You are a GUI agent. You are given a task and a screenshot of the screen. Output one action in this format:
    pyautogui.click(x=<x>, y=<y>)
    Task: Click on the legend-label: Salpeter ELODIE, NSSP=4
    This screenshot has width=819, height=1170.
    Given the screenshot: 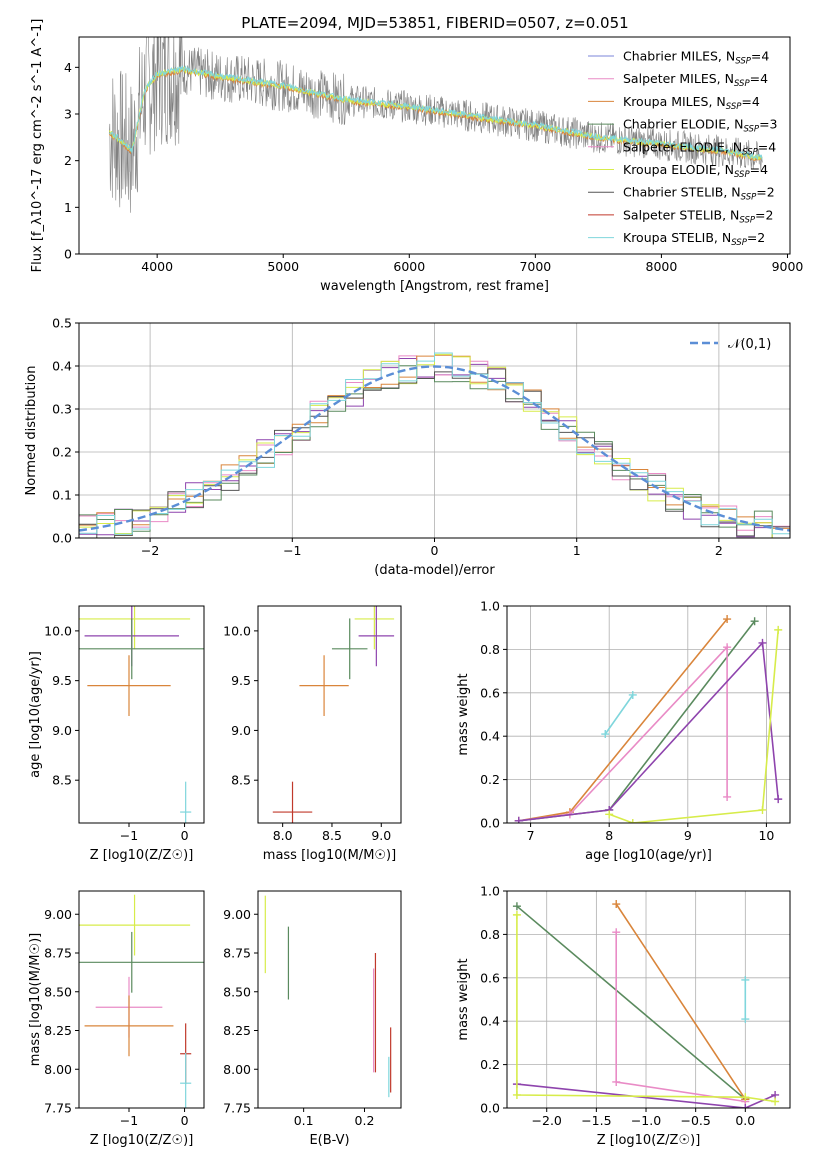 What is the action you would take?
    pyautogui.click(x=699, y=148)
    